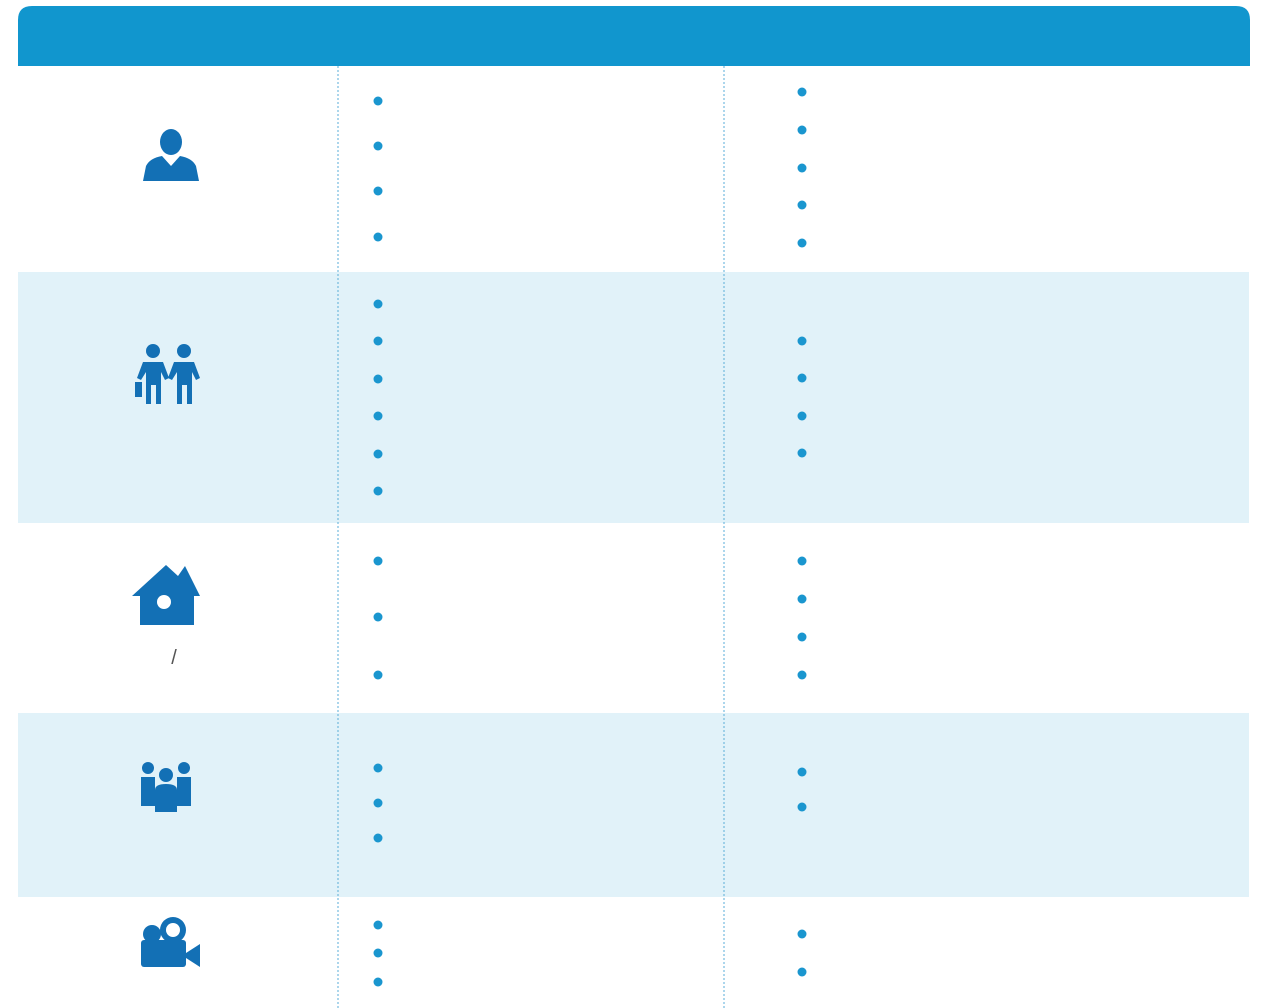 This screenshot has width=1264, height=1008. What do you see at coordinates (171, 155) in the screenshot?
I see `person-icon` at bounding box center [171, 155].